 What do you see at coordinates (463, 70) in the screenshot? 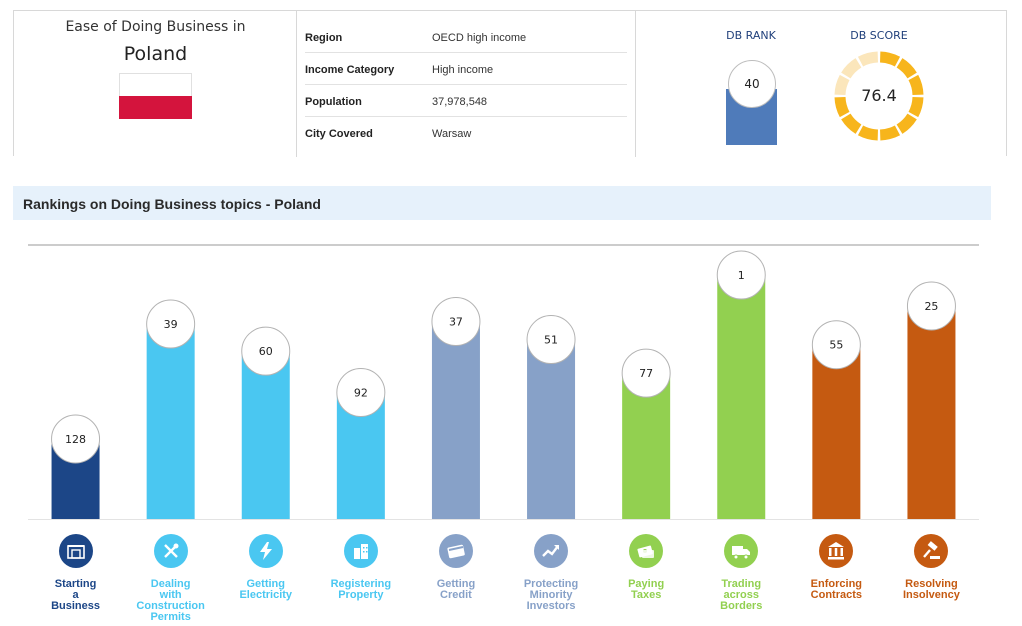
I see `info-value: High income` at bounding box center [463, 70].